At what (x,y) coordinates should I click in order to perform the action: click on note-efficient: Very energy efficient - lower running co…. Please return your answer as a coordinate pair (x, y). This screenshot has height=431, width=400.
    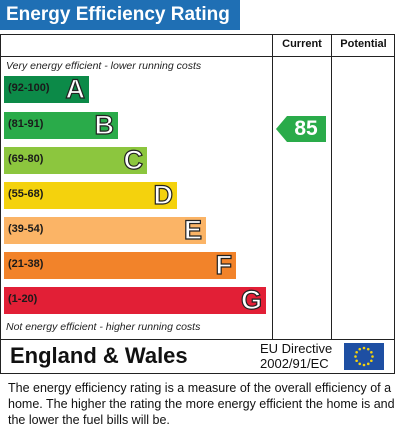
    Looking at the image, I should click on (104, 66).